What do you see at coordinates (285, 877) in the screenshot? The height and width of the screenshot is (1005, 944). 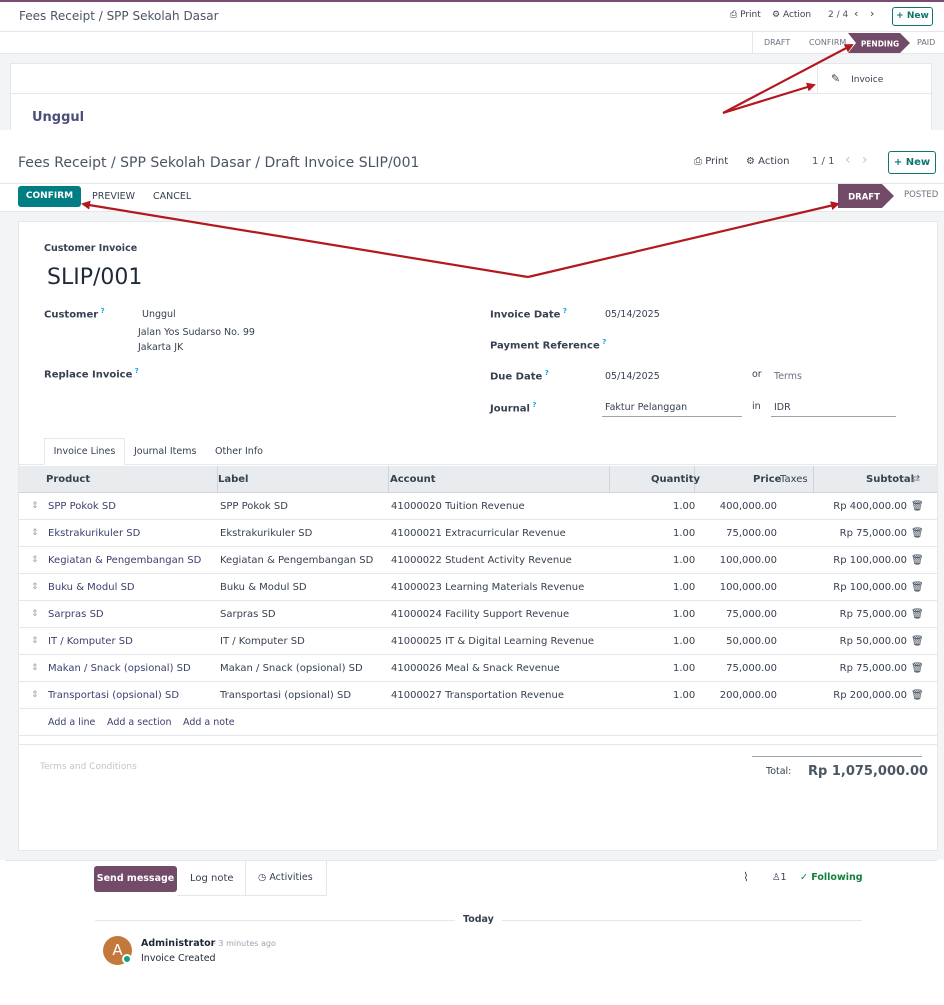 I see `activities-button: ◷ Activities` at bounding box center [285, 877].